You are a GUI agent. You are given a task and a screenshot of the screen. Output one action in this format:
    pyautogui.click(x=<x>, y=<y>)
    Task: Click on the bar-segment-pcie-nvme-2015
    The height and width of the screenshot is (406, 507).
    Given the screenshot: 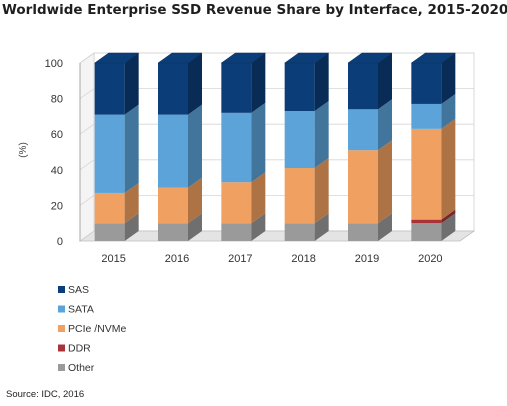 What is the action you would take?
    pyautogui.click(x=116, y=203)
    